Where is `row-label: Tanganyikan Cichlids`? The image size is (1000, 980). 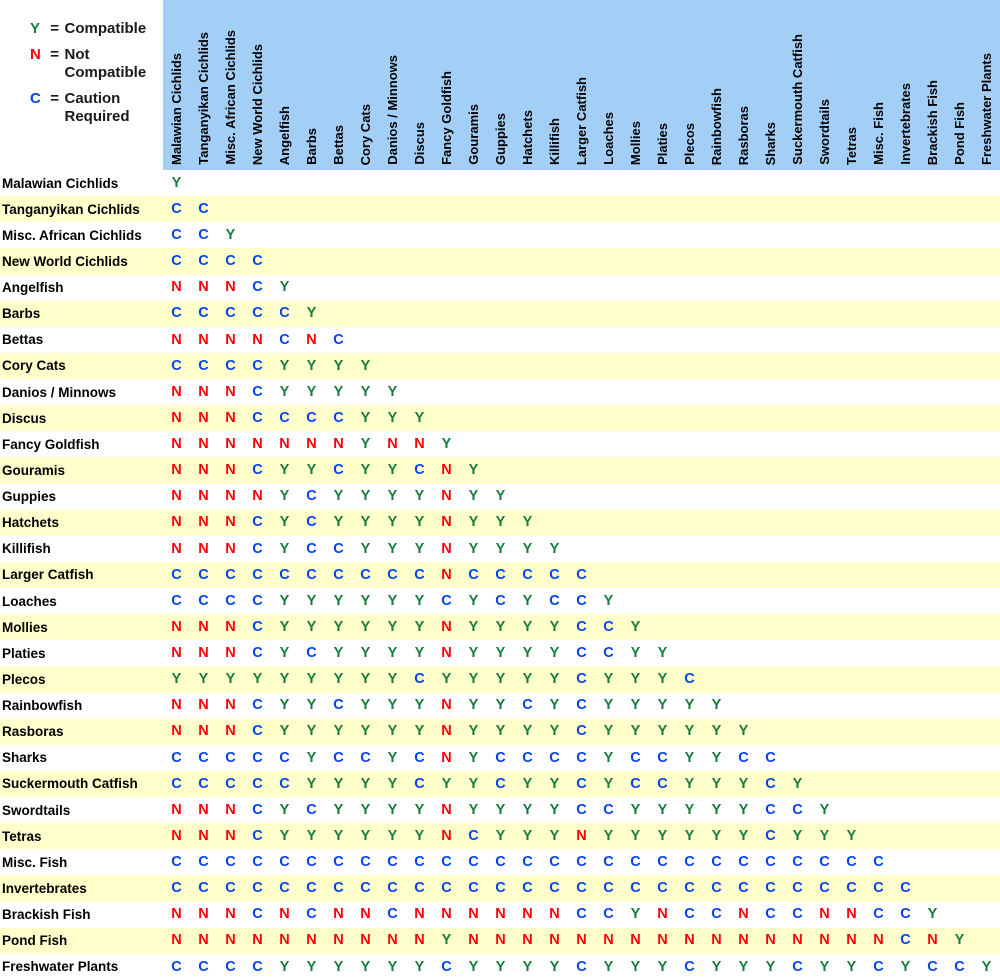
row-label: Tanganyikan Cichlids is located at coordinates (71, 209).